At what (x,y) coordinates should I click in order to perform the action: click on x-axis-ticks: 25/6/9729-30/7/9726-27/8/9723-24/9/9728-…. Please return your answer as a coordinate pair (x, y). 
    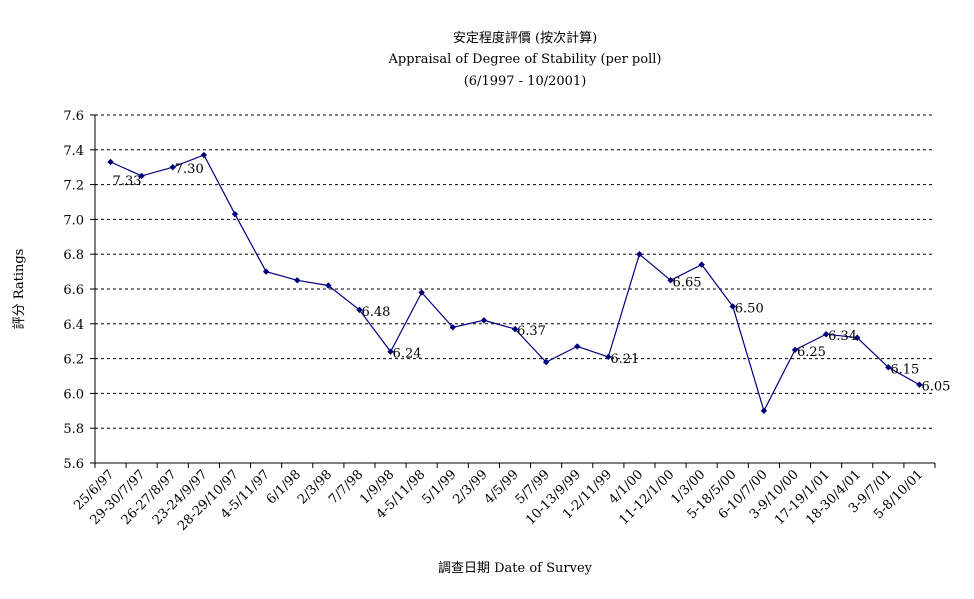
    Looking at the image, I should click on (503, 498).